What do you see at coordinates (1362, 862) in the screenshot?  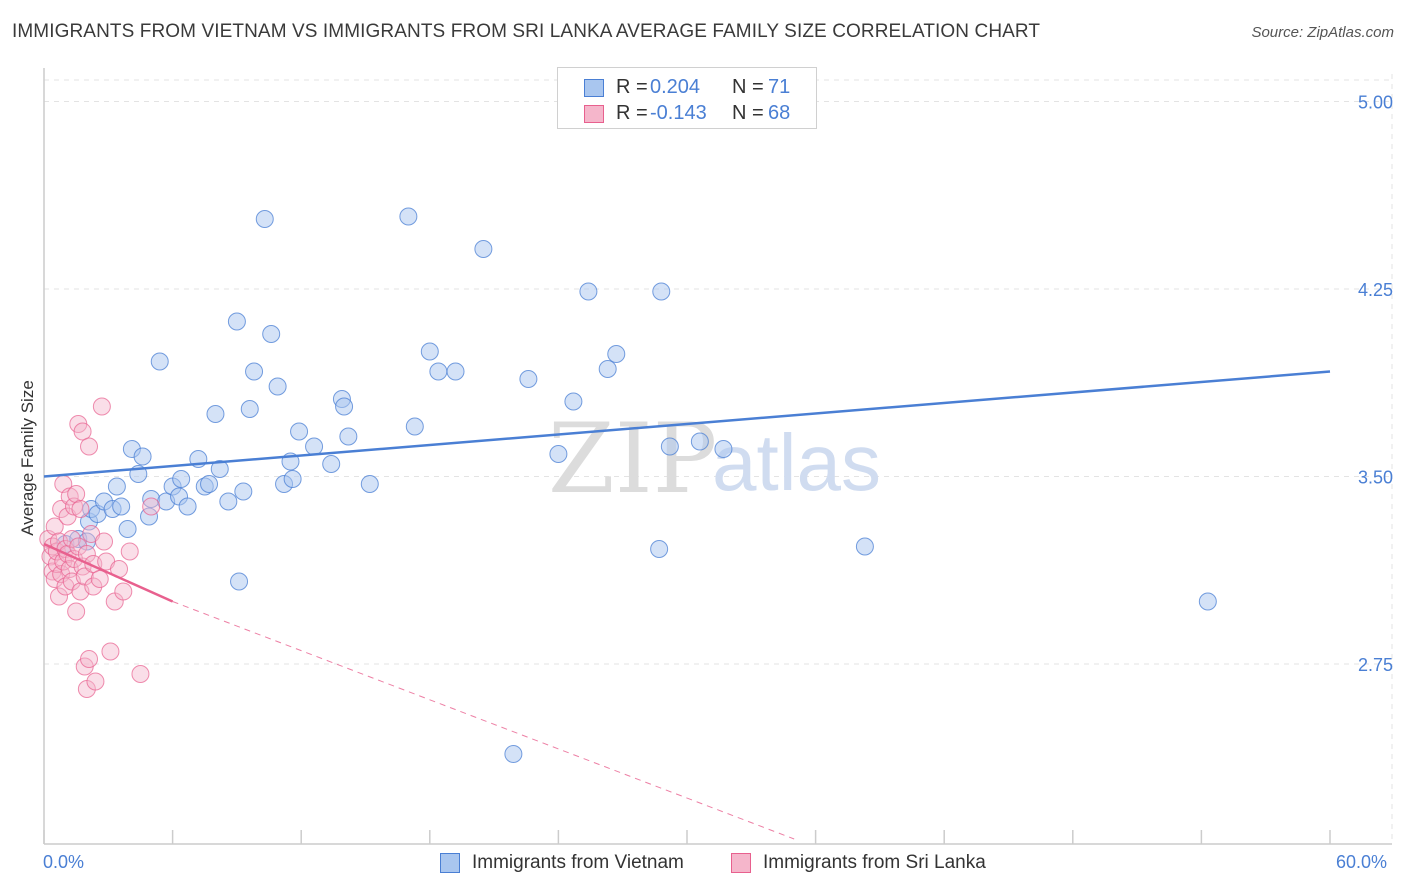 I see `x-axis-max-label: 60.0%` at bounding box center [1362, 862].